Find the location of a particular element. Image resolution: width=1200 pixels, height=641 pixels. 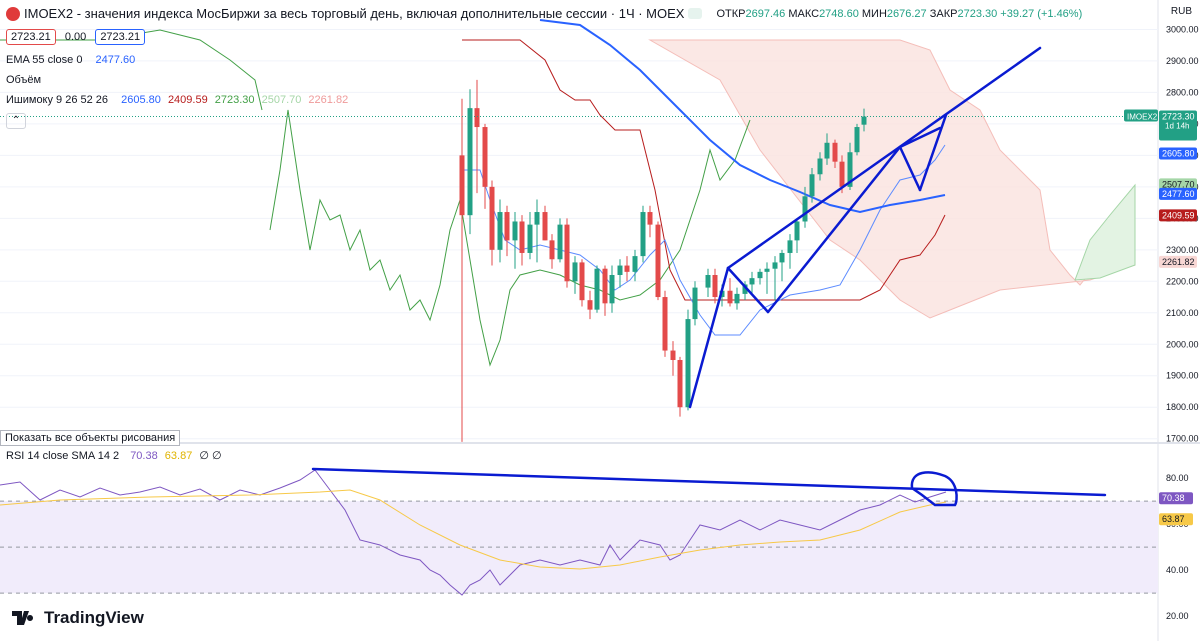

ichimoku-tenkan-line is located at coordinates (704, 240).